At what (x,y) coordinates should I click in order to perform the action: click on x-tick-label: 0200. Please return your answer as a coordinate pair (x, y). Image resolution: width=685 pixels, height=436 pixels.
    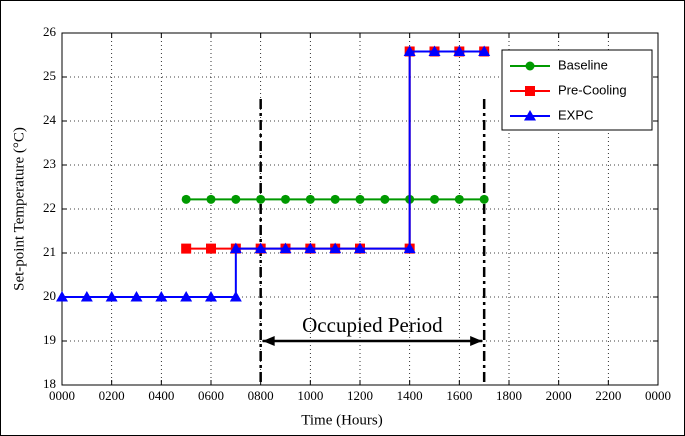
    Looking at the image, I should click on (112, 395).